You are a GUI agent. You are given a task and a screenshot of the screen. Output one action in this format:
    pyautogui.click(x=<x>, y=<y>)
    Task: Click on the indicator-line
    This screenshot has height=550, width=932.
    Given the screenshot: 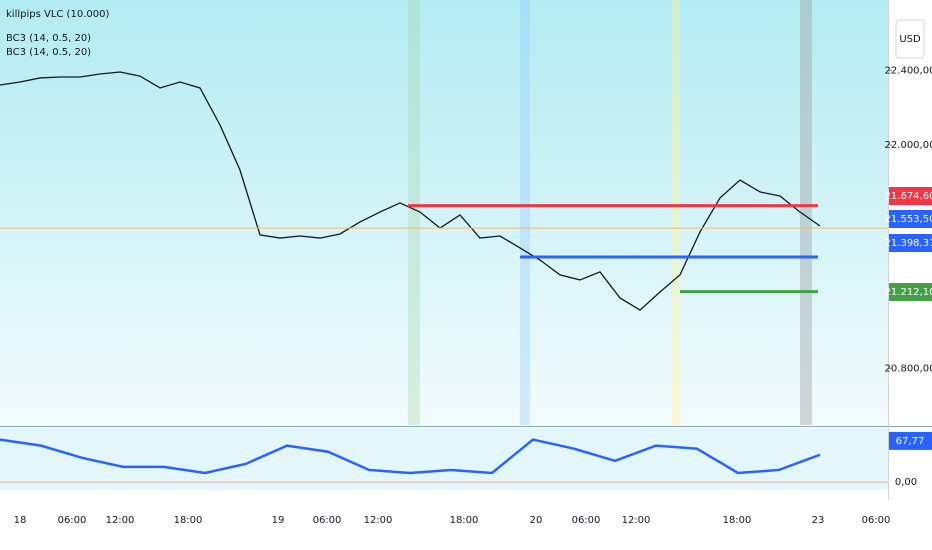 What is the action you would take?
    pyautogui.click(x=410, y=456)
    